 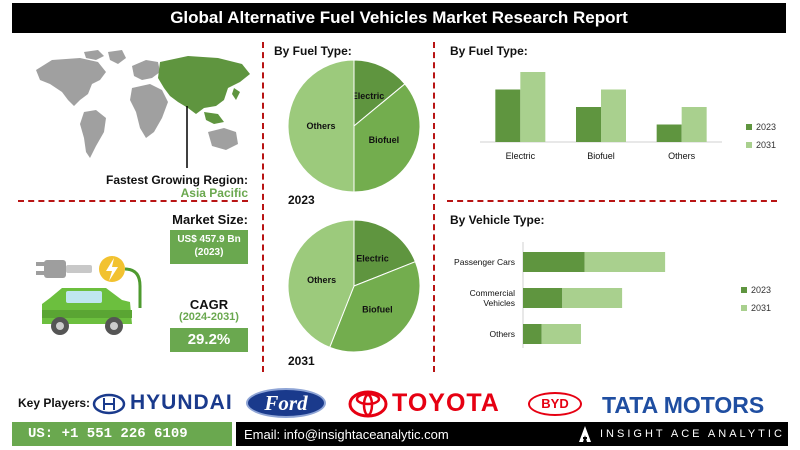 I want to click on bar-passenger-cars-2023, so click(x=554, y=262).